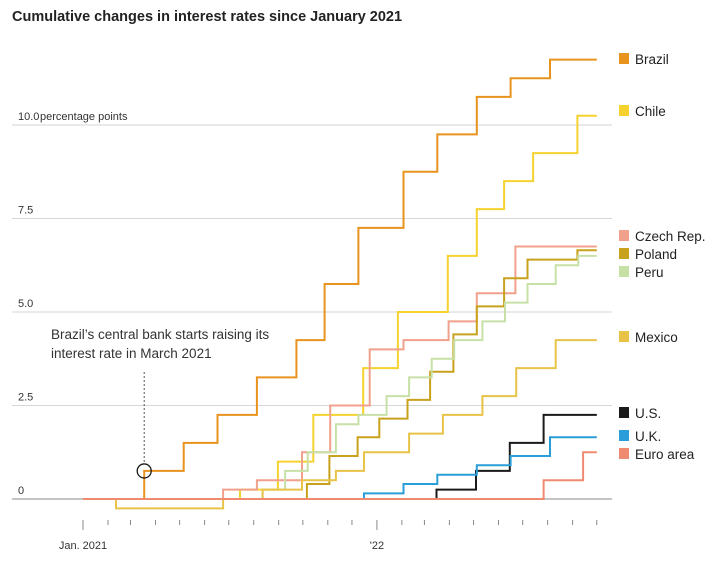 Image resolution: width=725 pixels, height=565 pixels. I want to click on legend-label: Peru, so click(649, 272).